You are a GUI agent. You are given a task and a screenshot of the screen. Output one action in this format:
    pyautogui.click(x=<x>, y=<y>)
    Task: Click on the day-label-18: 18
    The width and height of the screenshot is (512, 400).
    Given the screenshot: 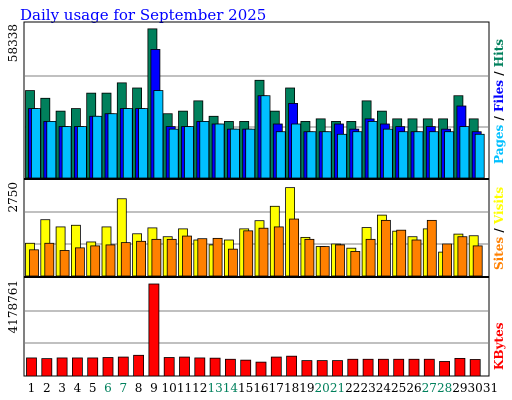 What is the action you would take?
    pyautogui.click(x=291, y=388)
    